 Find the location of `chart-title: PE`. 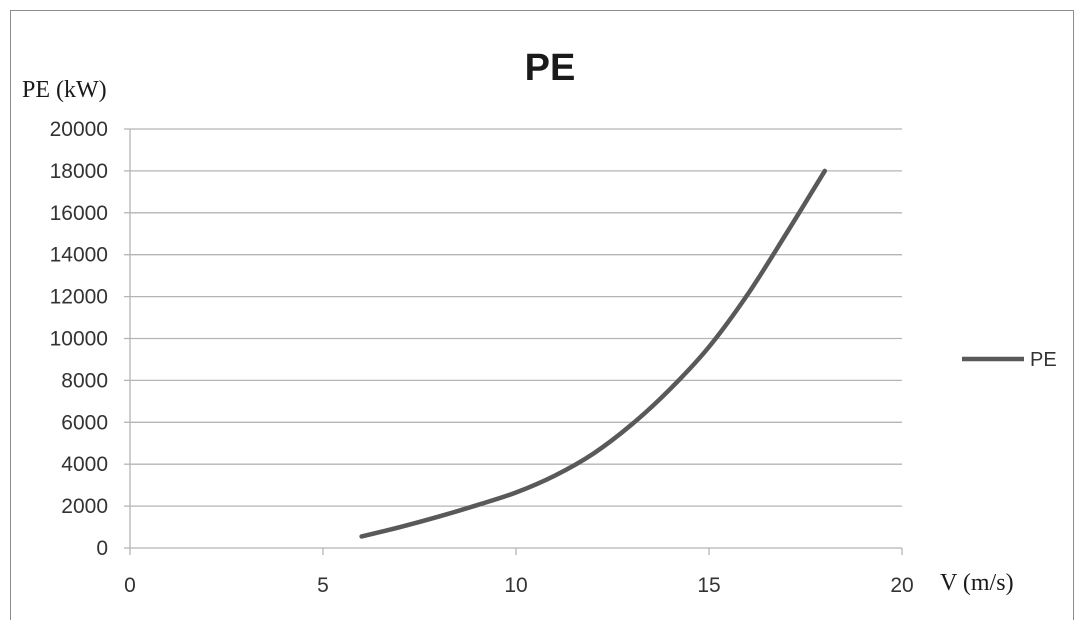

chart-title: PE is located at coordinates (550, 68).